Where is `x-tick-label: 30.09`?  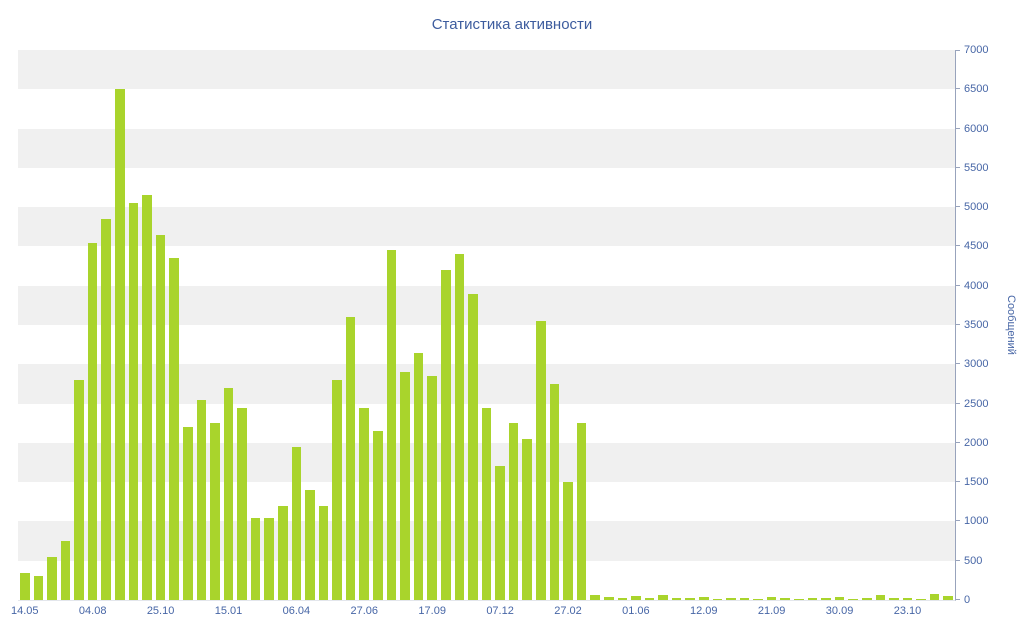 x-tick-label: 30.09 is located at coordinates (839, 611).